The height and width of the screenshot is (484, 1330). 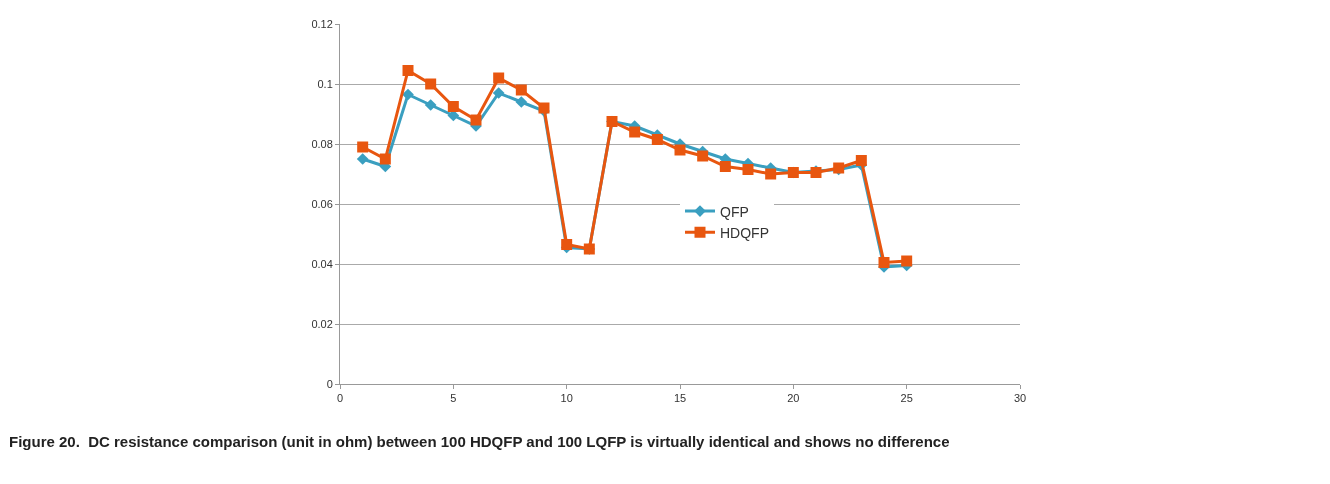 I want to click on y-tick-label: 0.06, so click(x=322, y=203).